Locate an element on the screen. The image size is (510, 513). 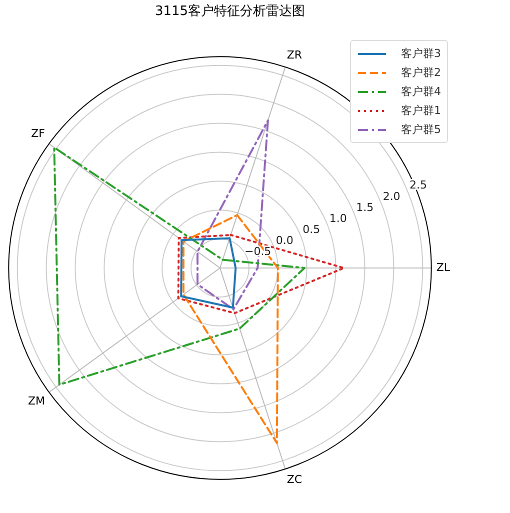
spoke-label: ZF is located at coordinates (38, 133).